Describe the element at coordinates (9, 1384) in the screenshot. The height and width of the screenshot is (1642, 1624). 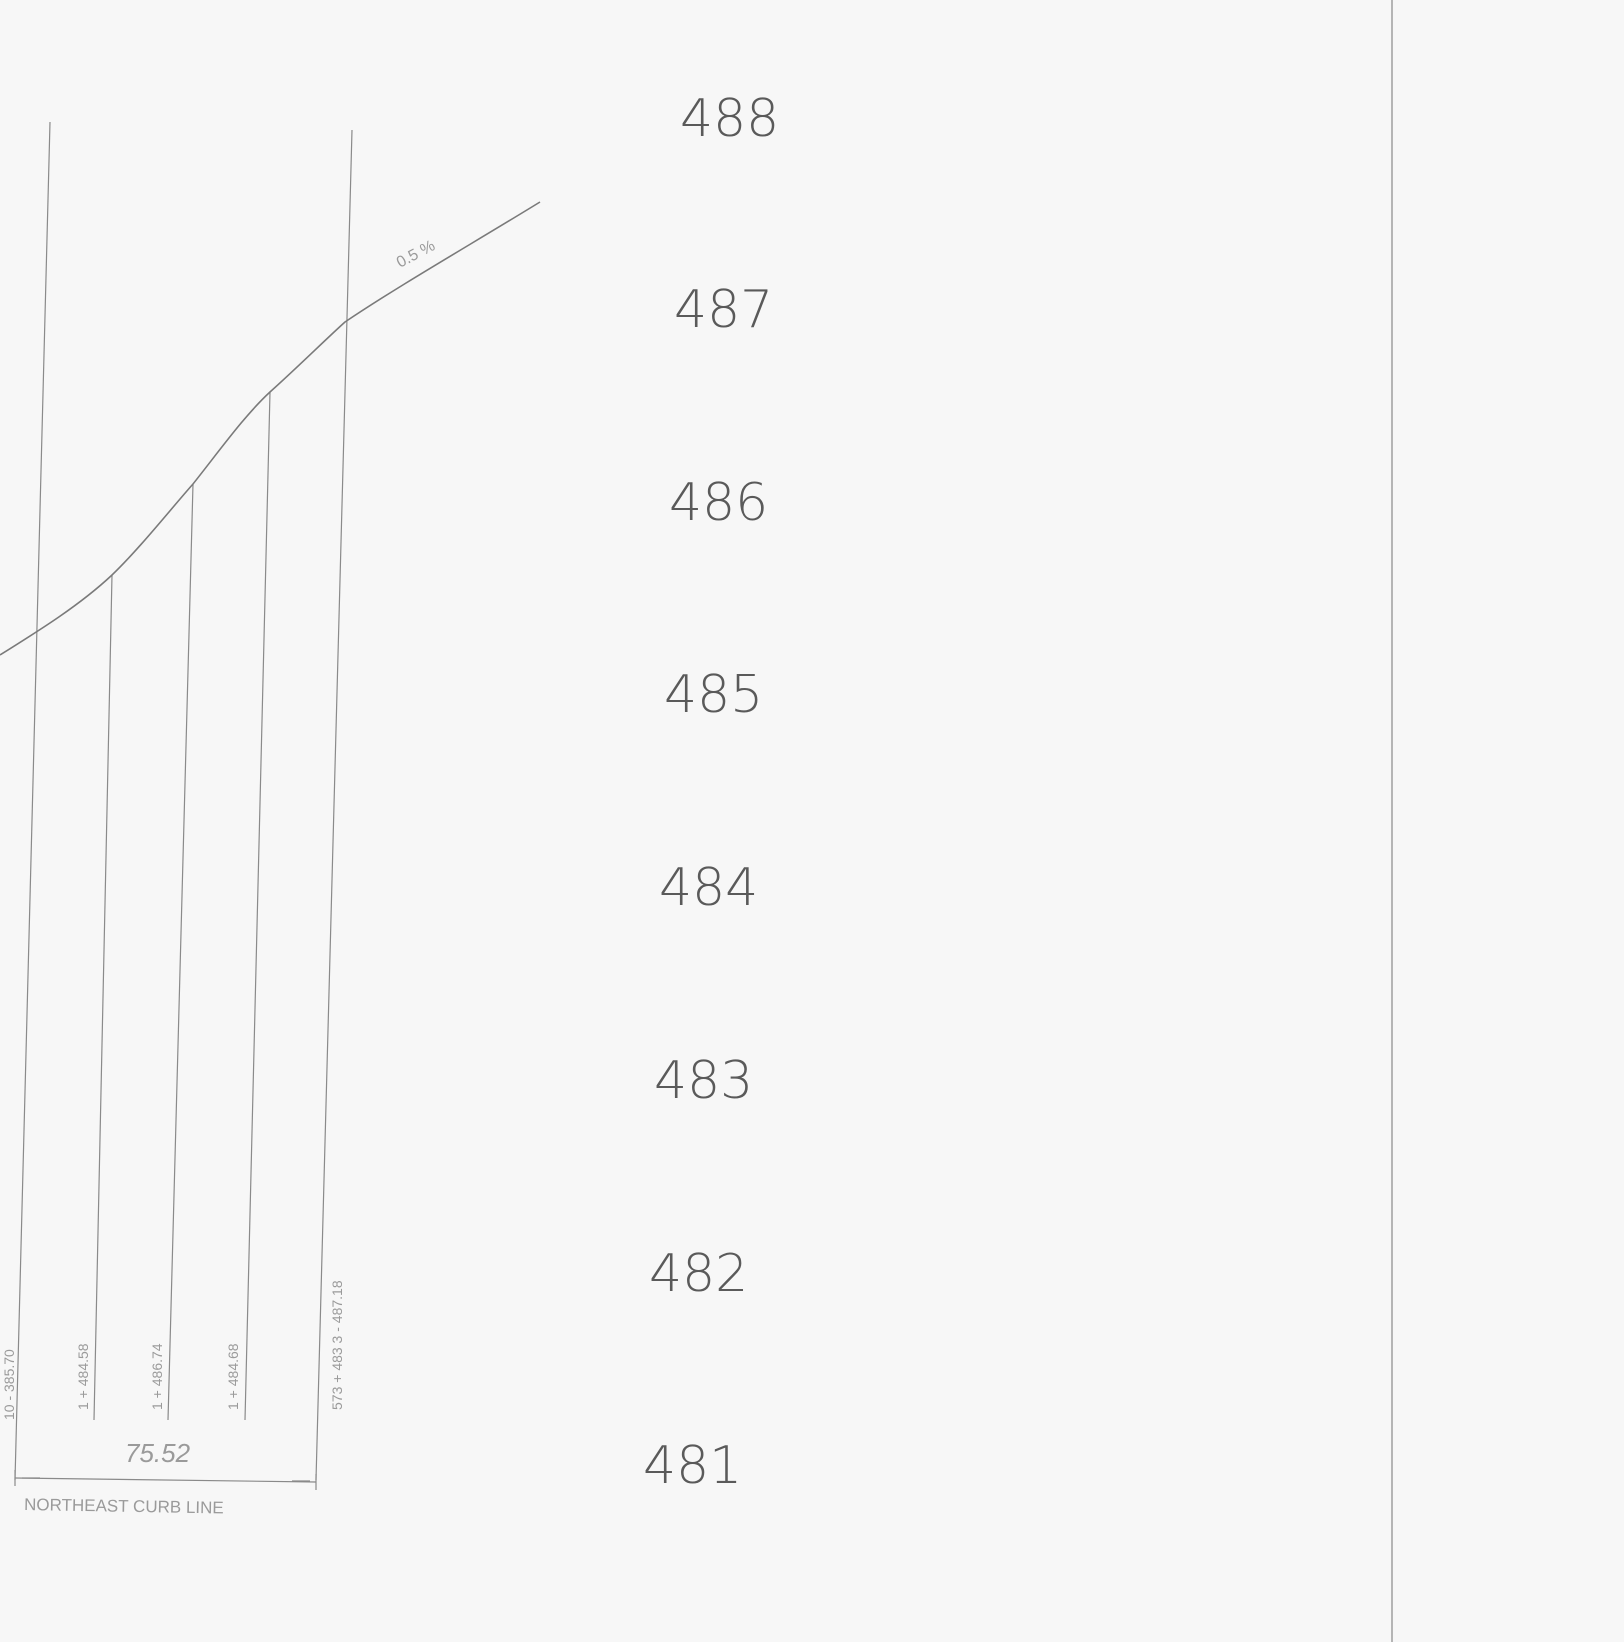
I see `station-label: 10 - 385.70` at that location.